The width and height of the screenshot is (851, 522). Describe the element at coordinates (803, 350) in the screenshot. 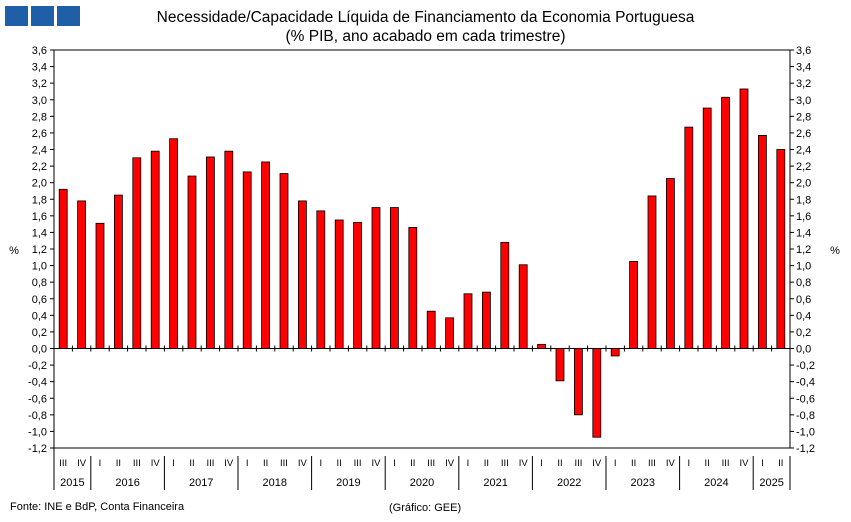

I see `y-tick-label-right: 0,0` at that location.